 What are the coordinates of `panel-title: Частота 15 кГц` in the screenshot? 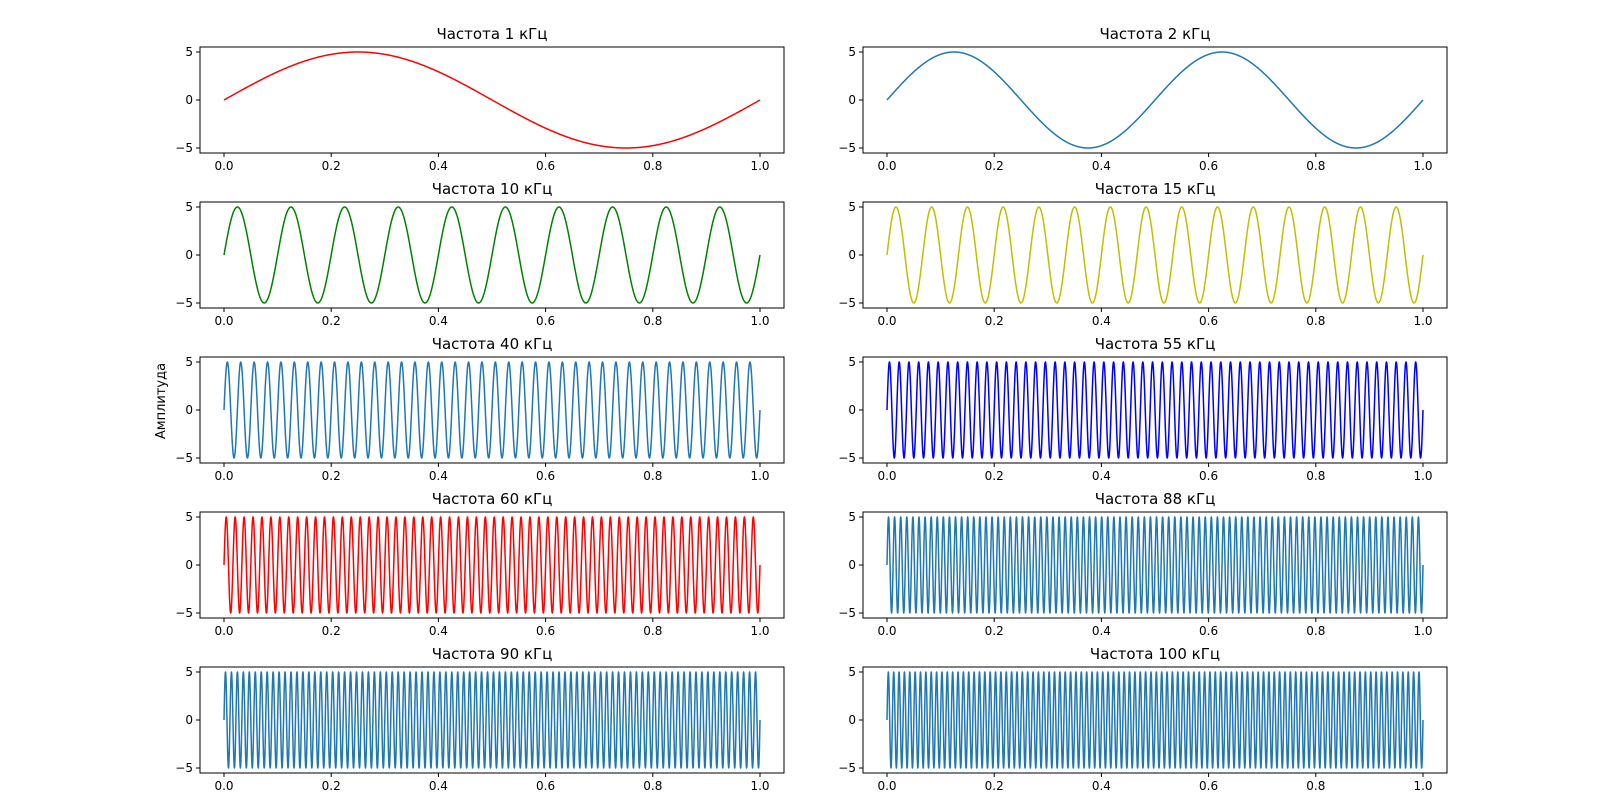 It's located at (1155, 189).